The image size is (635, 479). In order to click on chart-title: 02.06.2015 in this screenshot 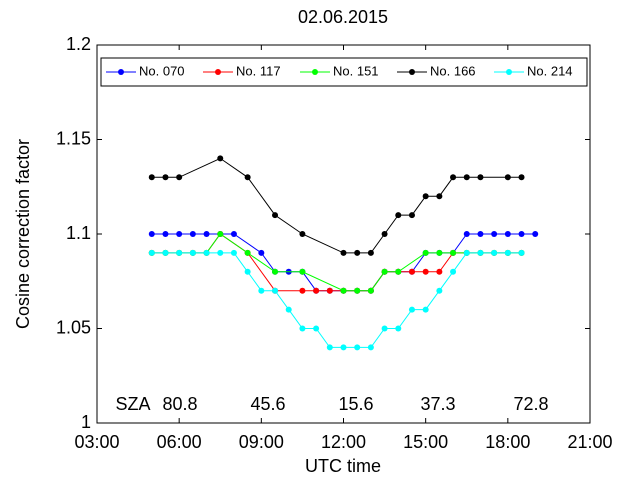, I will do `click(343, 17)`.